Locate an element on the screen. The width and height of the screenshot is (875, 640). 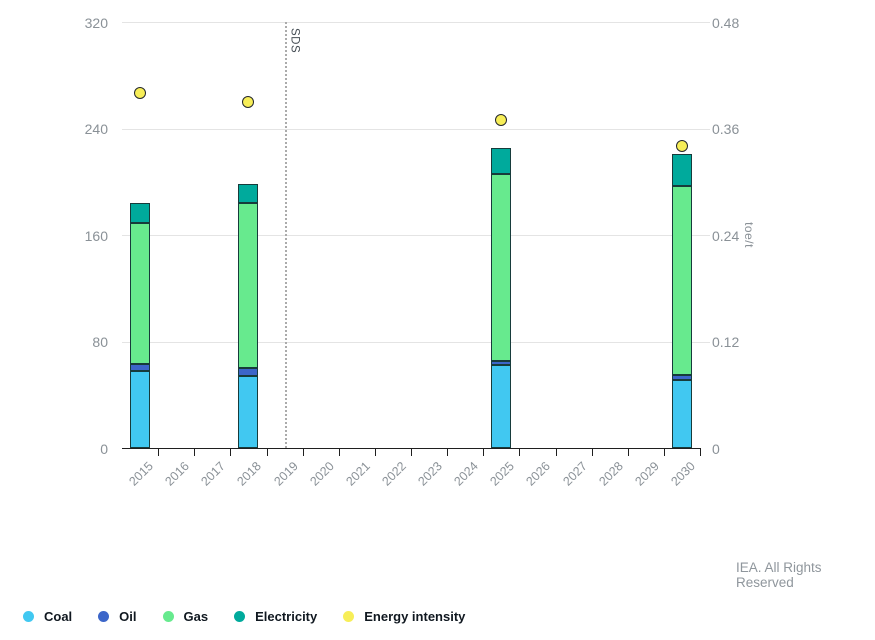
x-axis-year-label: 2019 is located at coordinates (285, 474).